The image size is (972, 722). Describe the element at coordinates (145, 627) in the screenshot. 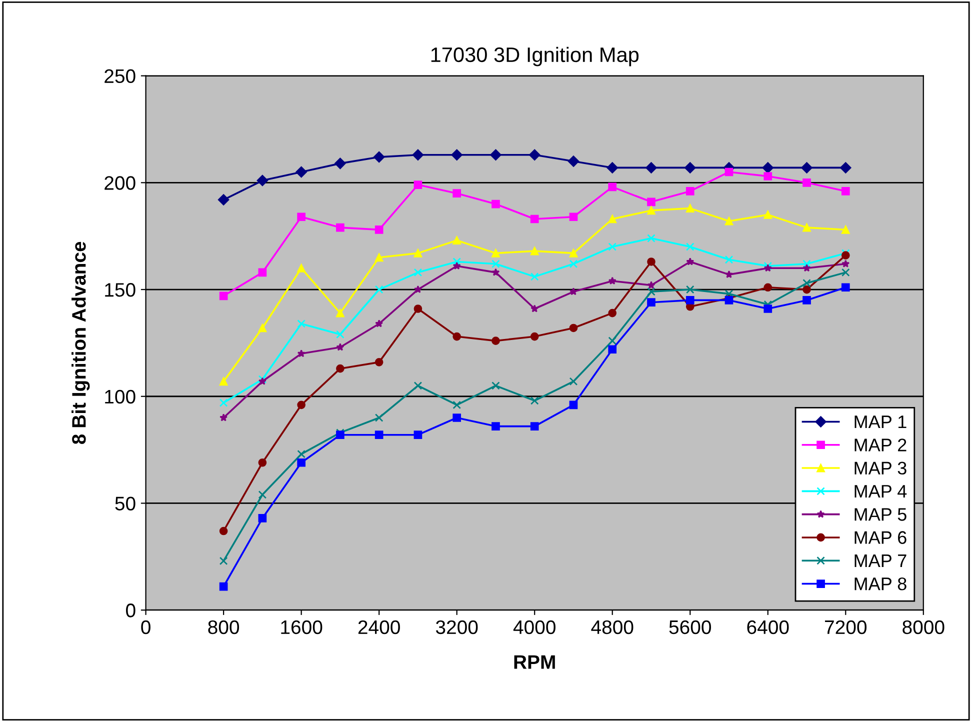

I see `x-tick-label: 0` at that location.